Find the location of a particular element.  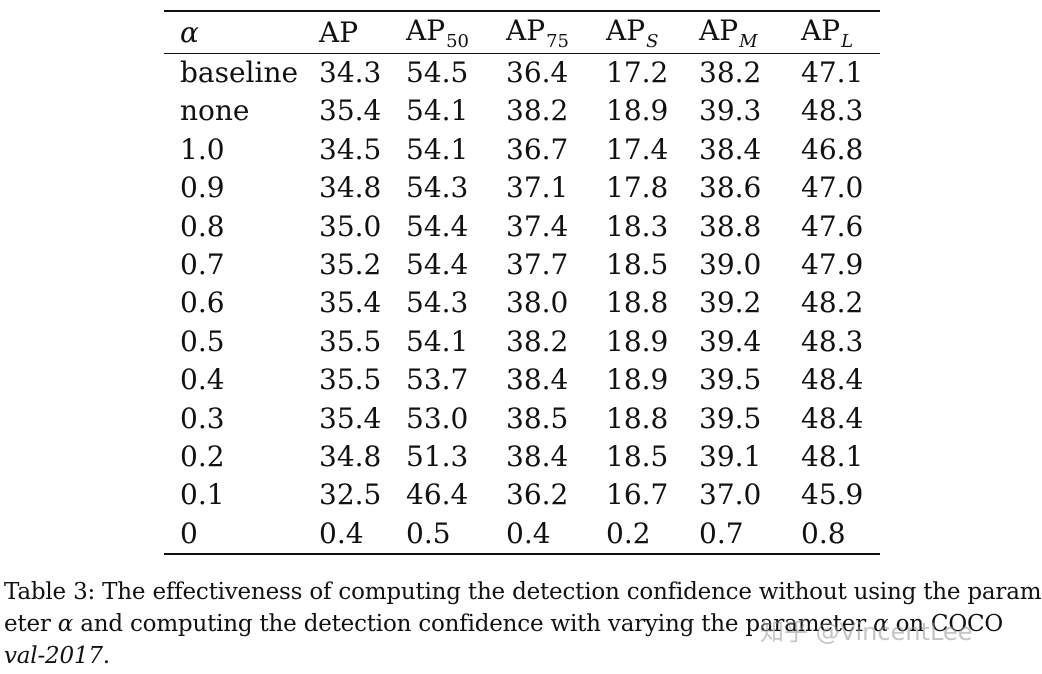

alpha-symbol: α is located at coordinates (189, 32).